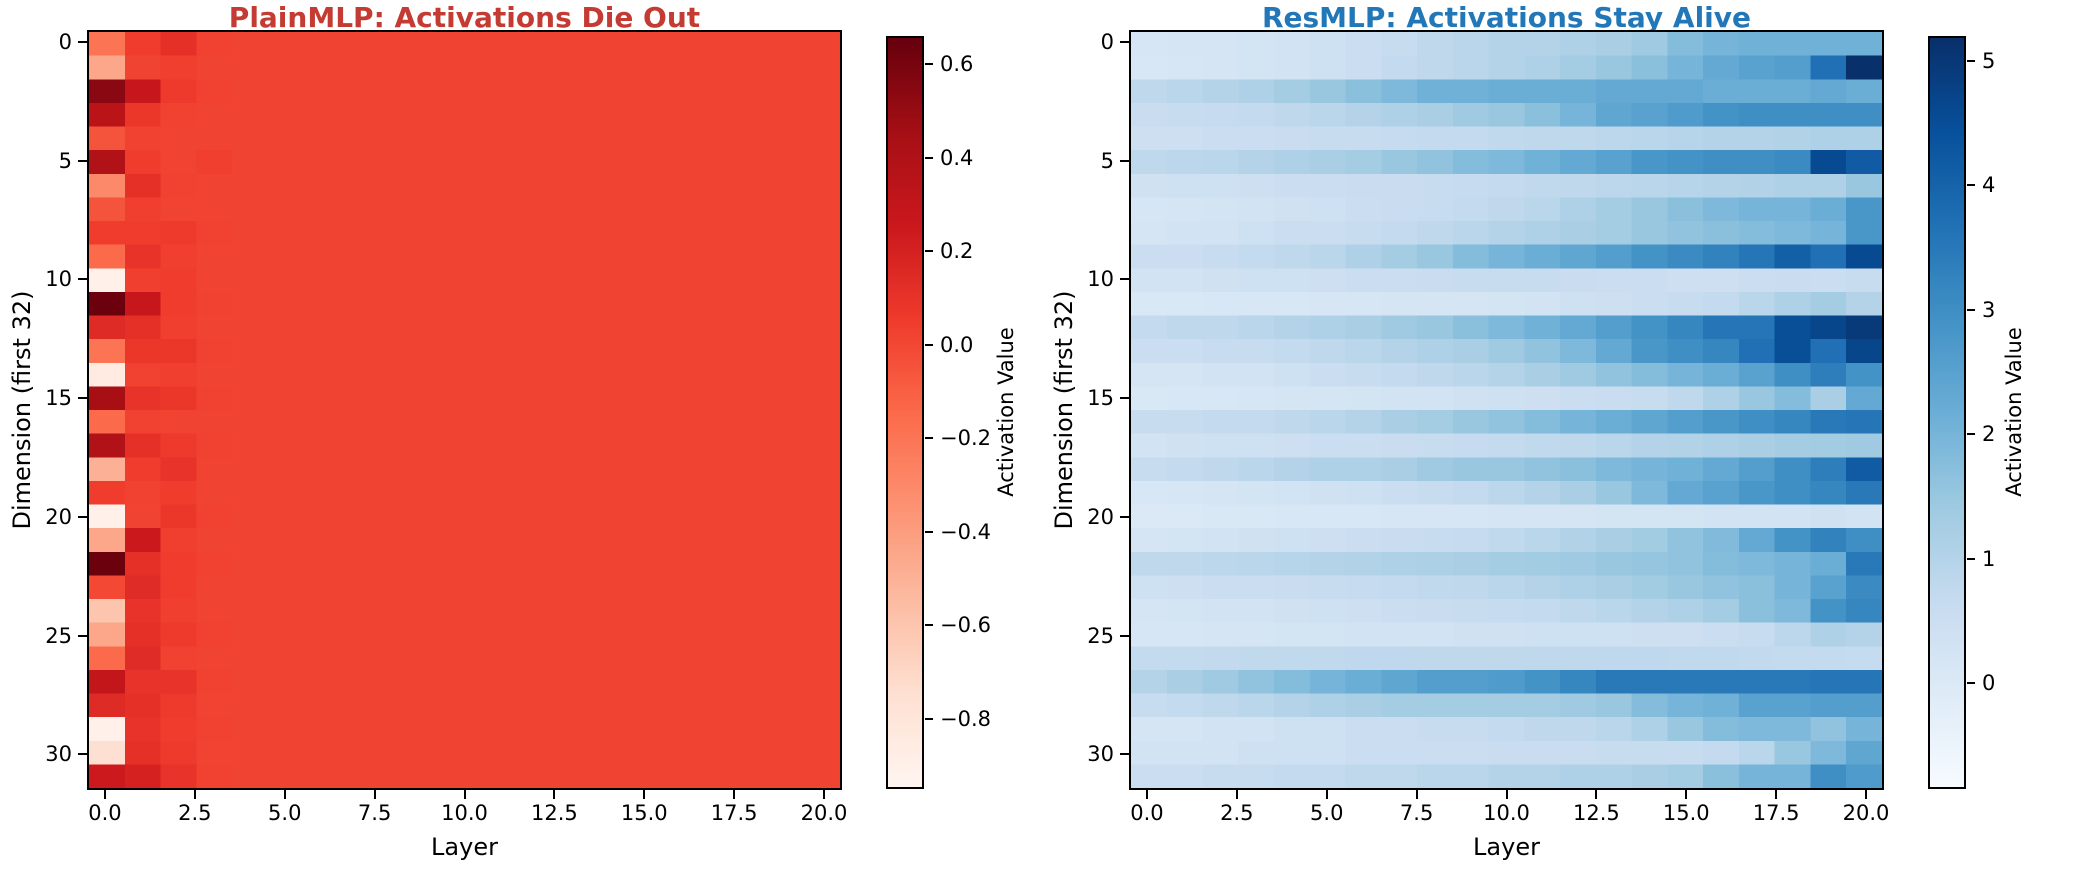  I want to click on colorbar-tick-label: −0.6, so click(965, 625).